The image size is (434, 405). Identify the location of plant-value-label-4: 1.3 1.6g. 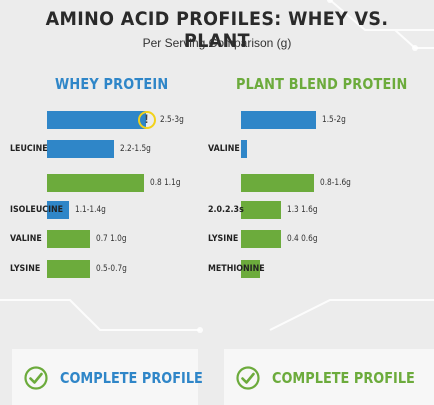
(302, 210).